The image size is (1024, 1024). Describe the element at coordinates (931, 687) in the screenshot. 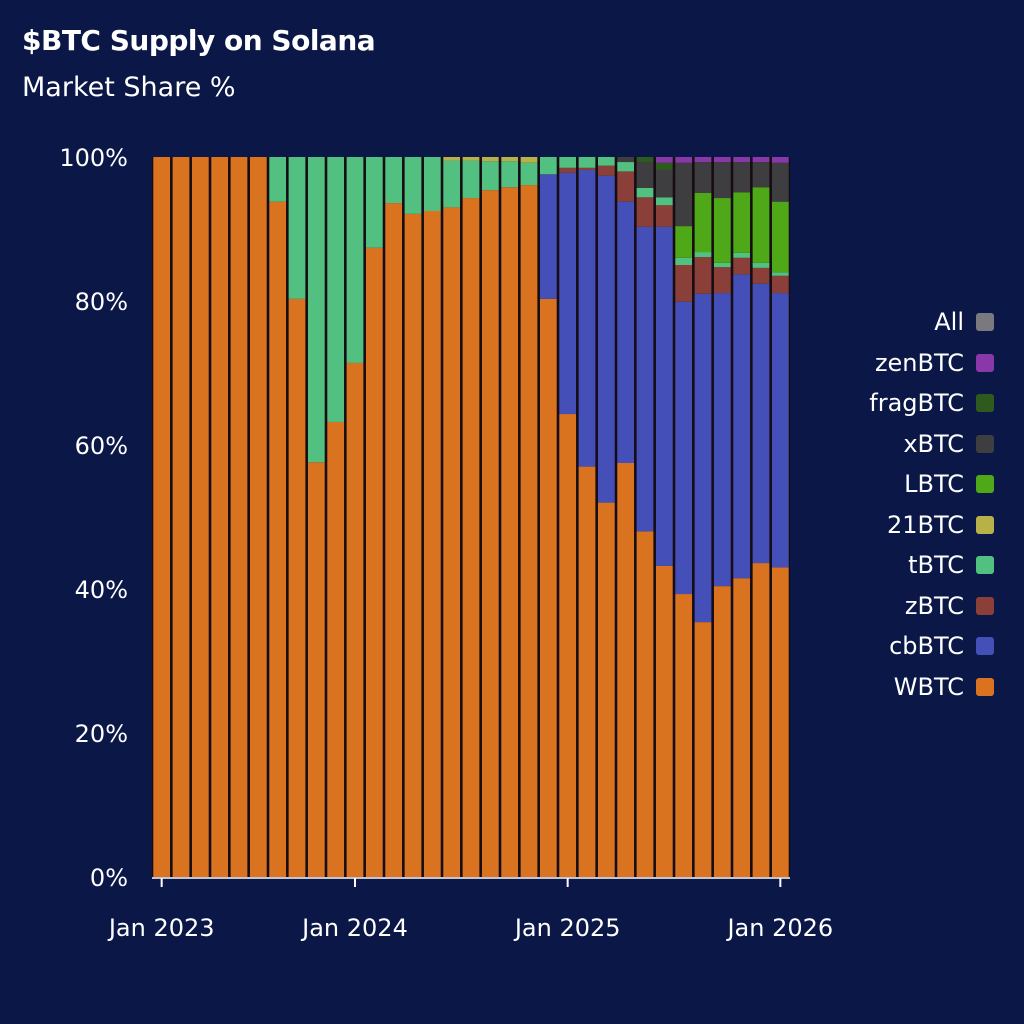

I see `legend-item-wbtc: WBTC` at that location.